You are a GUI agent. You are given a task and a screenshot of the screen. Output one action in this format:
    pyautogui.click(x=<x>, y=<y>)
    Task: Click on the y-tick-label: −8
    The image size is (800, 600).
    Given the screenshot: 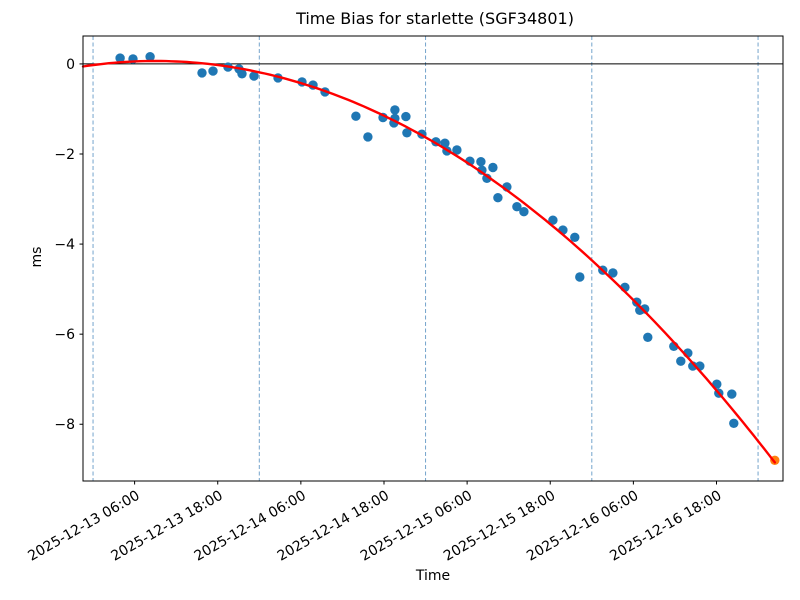 What is the action you would take?
    pyautogui.click(x=64, y=425)
    